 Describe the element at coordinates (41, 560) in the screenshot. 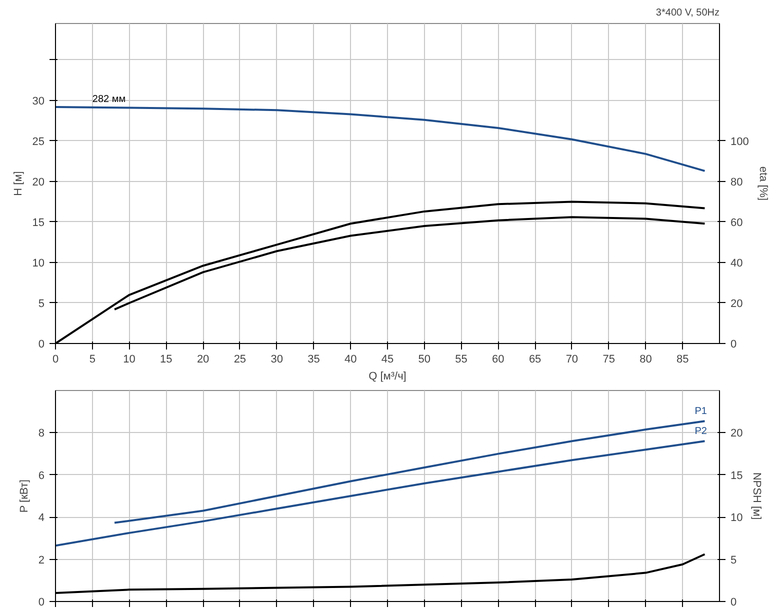

I see `y-tick-label: 2` at that location.